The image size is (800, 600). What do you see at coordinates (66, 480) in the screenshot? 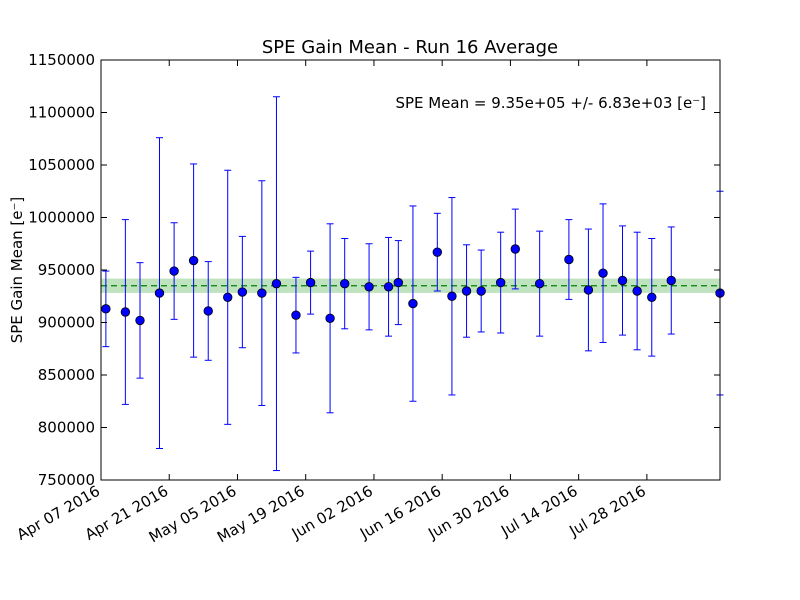
I see `y-tick-label: 750000` at bounding box center [66, 480].